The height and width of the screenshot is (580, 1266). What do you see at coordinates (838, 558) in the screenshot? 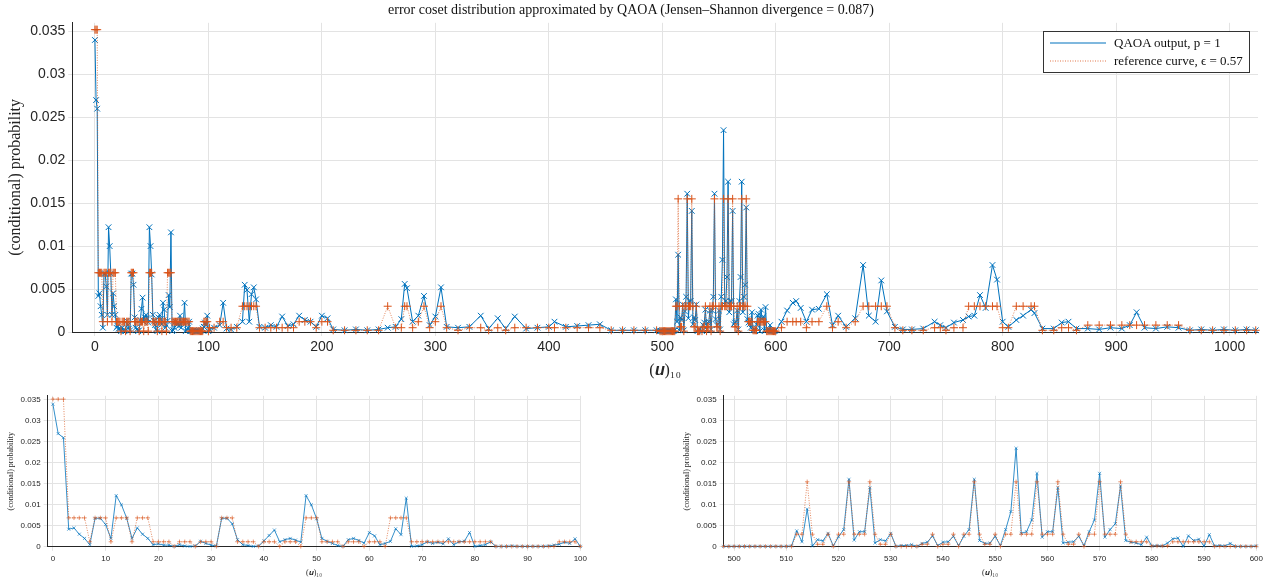
I see `x-tick-label: 520` at bounding box center [838, 558].